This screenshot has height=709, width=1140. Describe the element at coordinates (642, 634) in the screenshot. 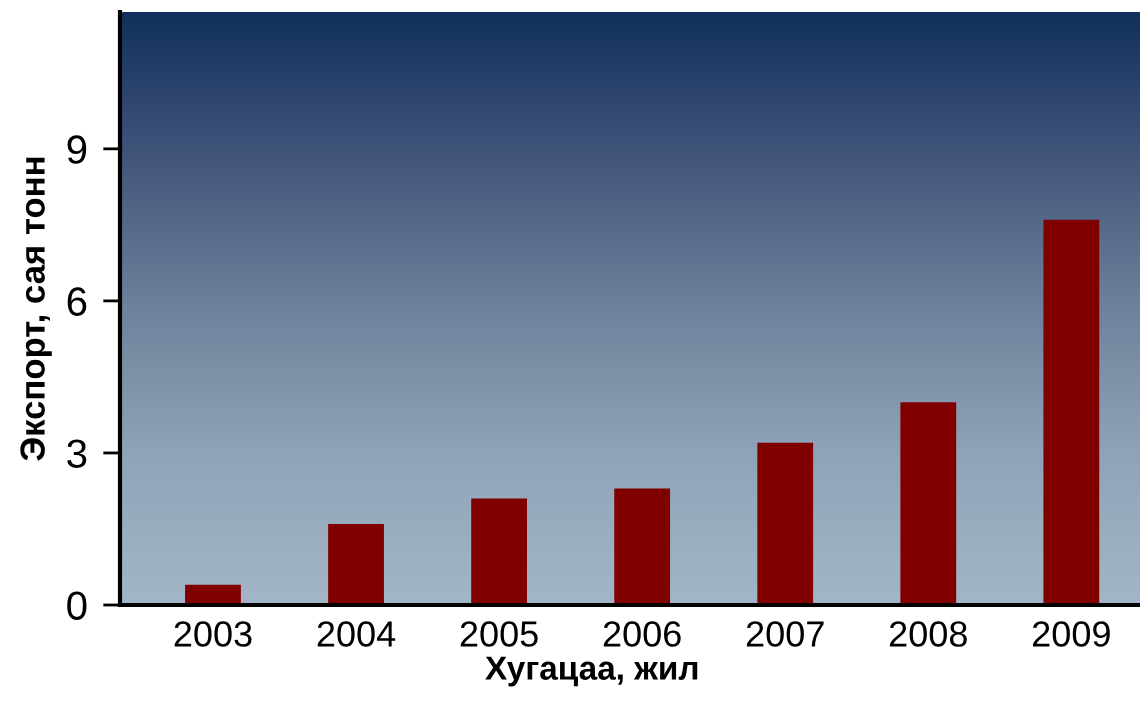

I see `x-tick-label: 2006` at that location.